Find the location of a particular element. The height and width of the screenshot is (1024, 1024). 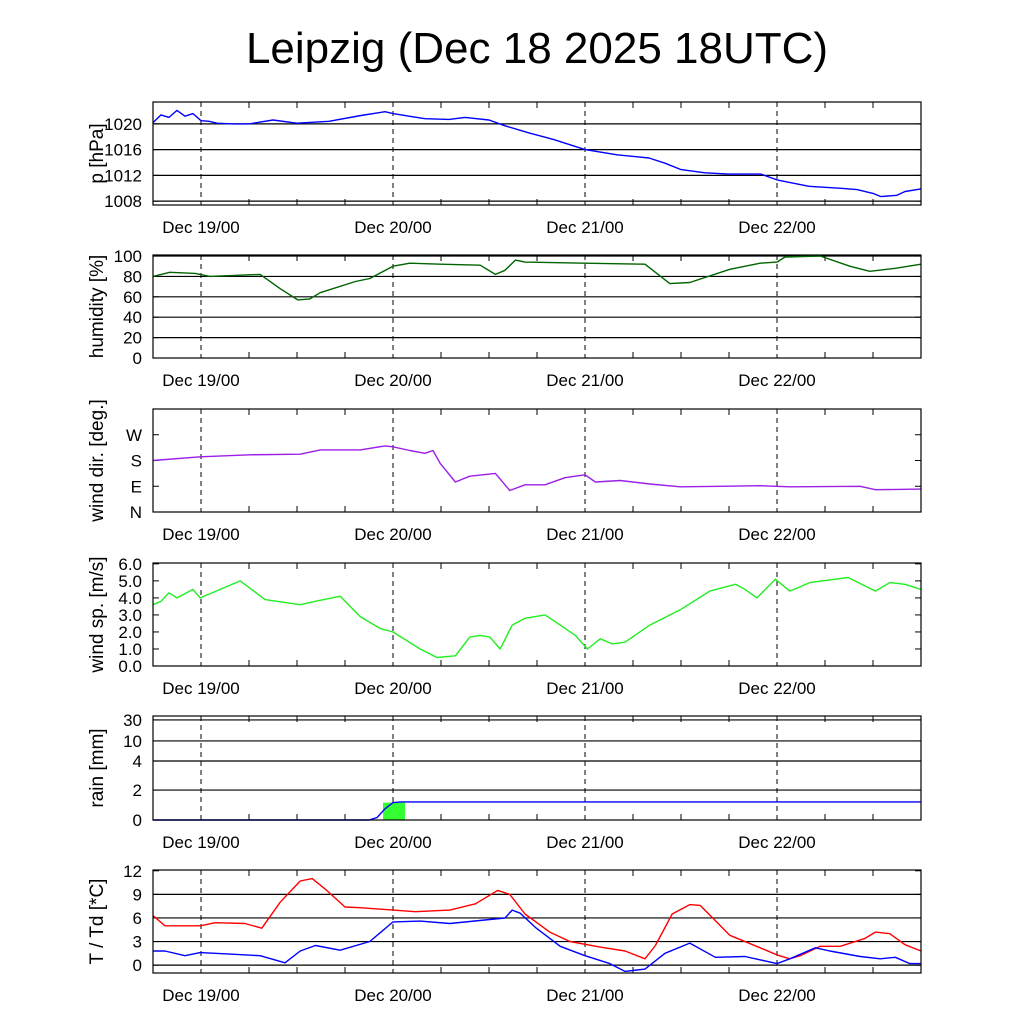

rain-x-tick-label: Dec 21/00 is located at coordinates (585, 842).